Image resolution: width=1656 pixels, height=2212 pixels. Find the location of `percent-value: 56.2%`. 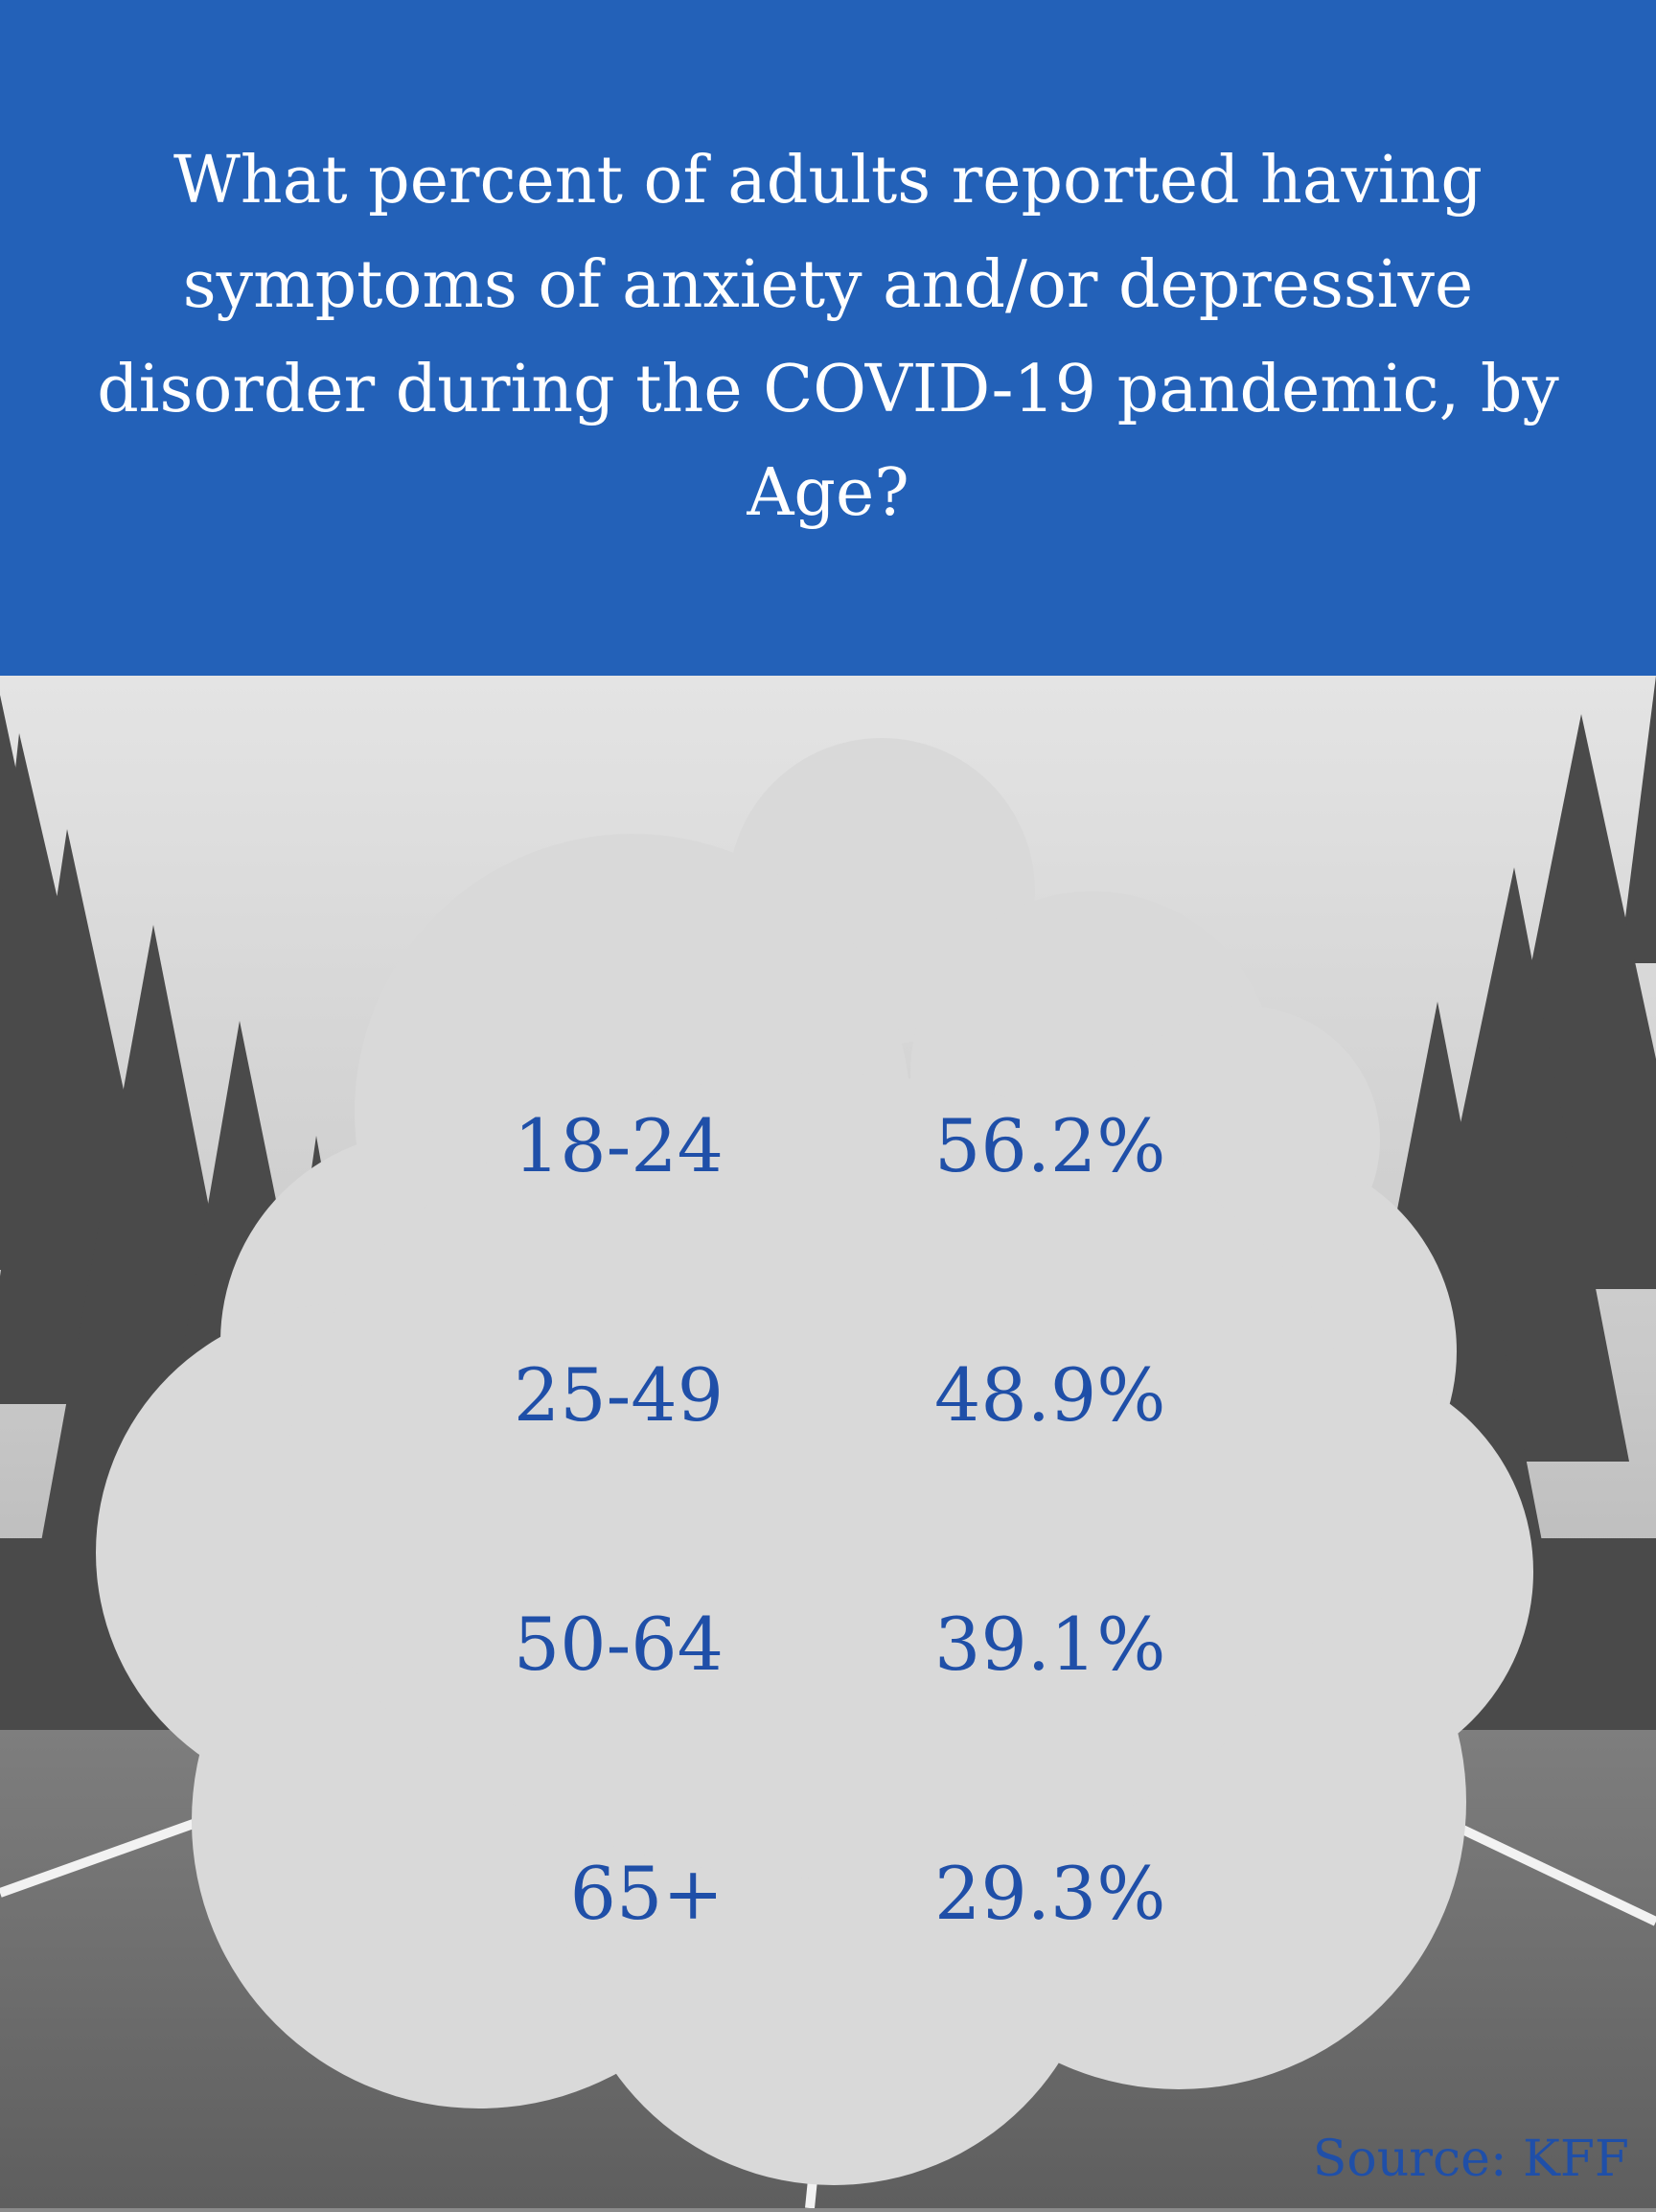

percent-value: 56.2% is located at coordinates (1049, 1145).